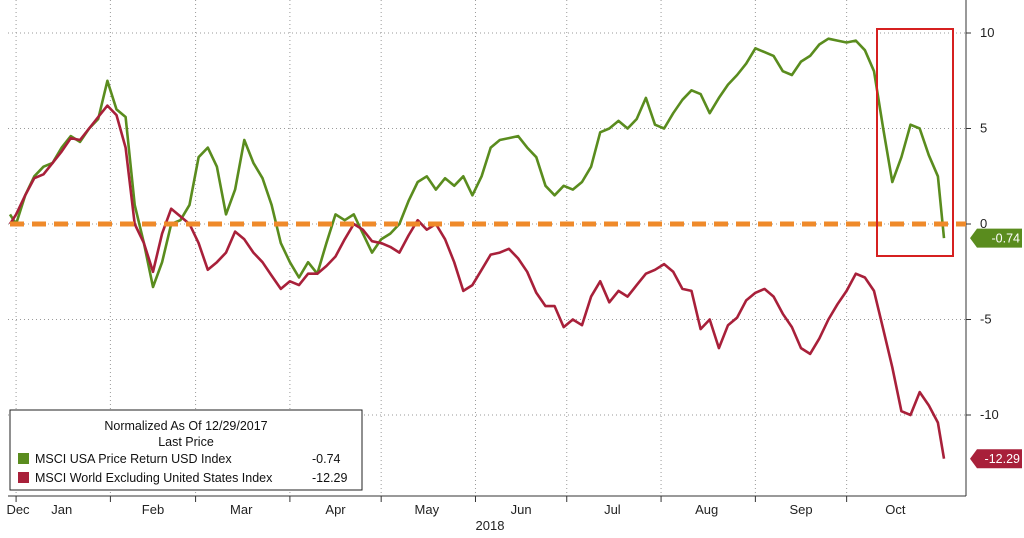  Describe the element at coordinates (895, 509) in the screenshot. I see `x-tick-label: Oct` at that location.